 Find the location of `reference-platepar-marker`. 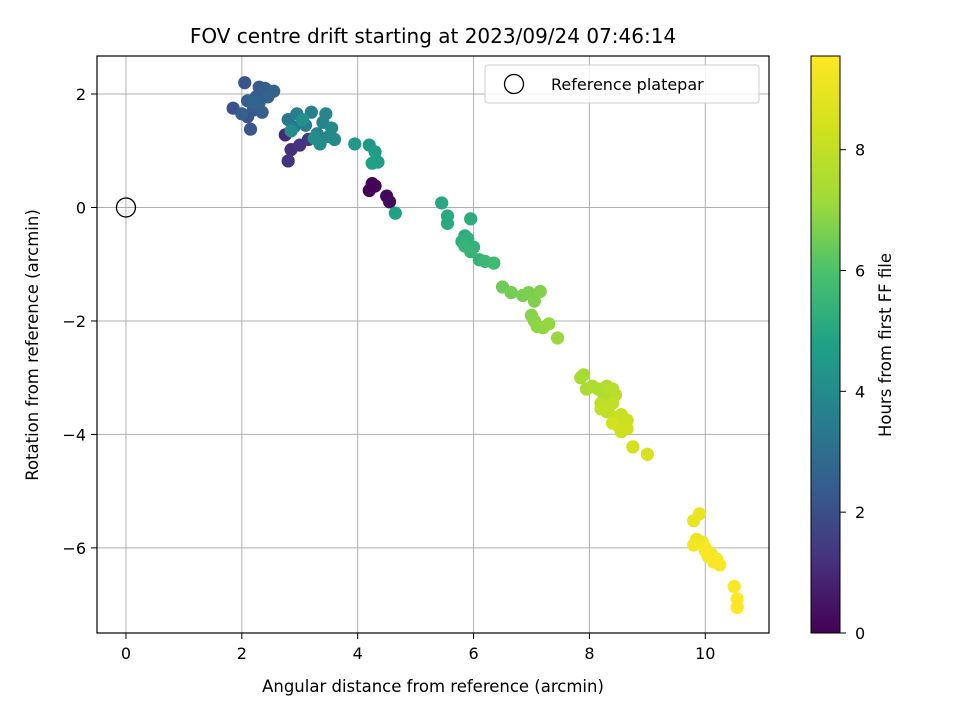

reference-platepar-marker is located at coordinates (126, 207).